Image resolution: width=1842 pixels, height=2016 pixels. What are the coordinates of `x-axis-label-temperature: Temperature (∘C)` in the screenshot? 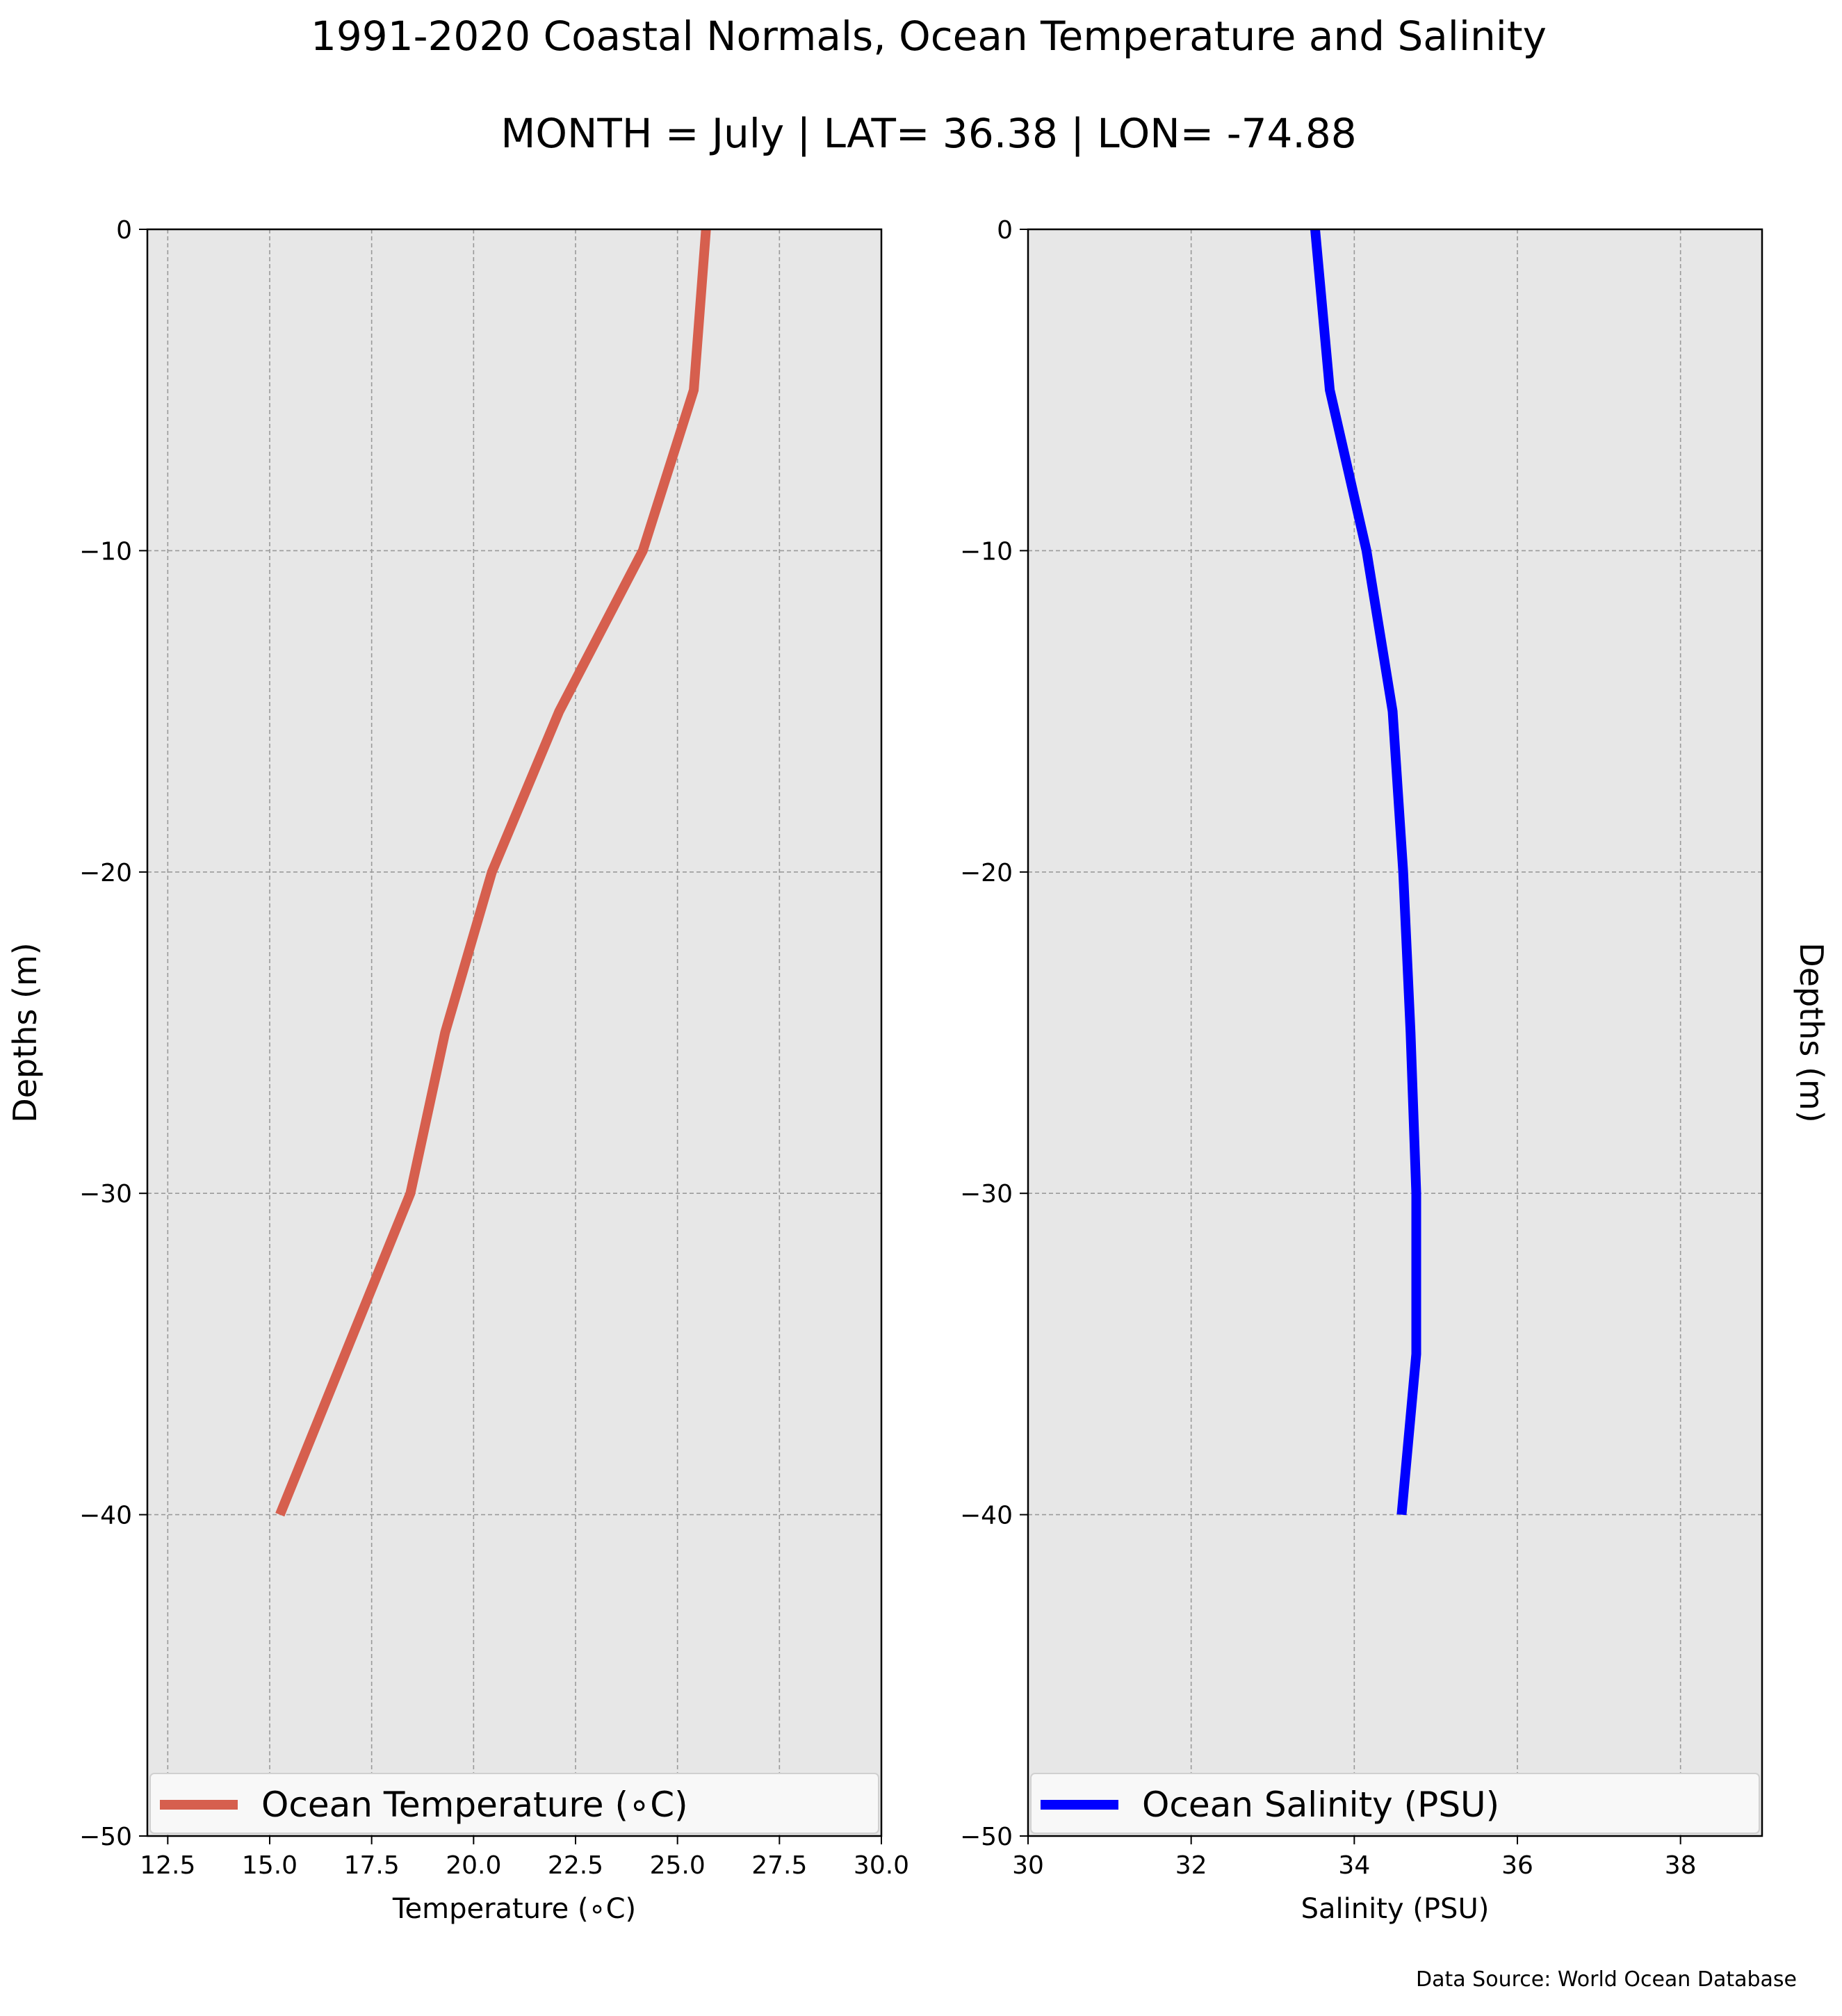 It's located at (514, 1909).